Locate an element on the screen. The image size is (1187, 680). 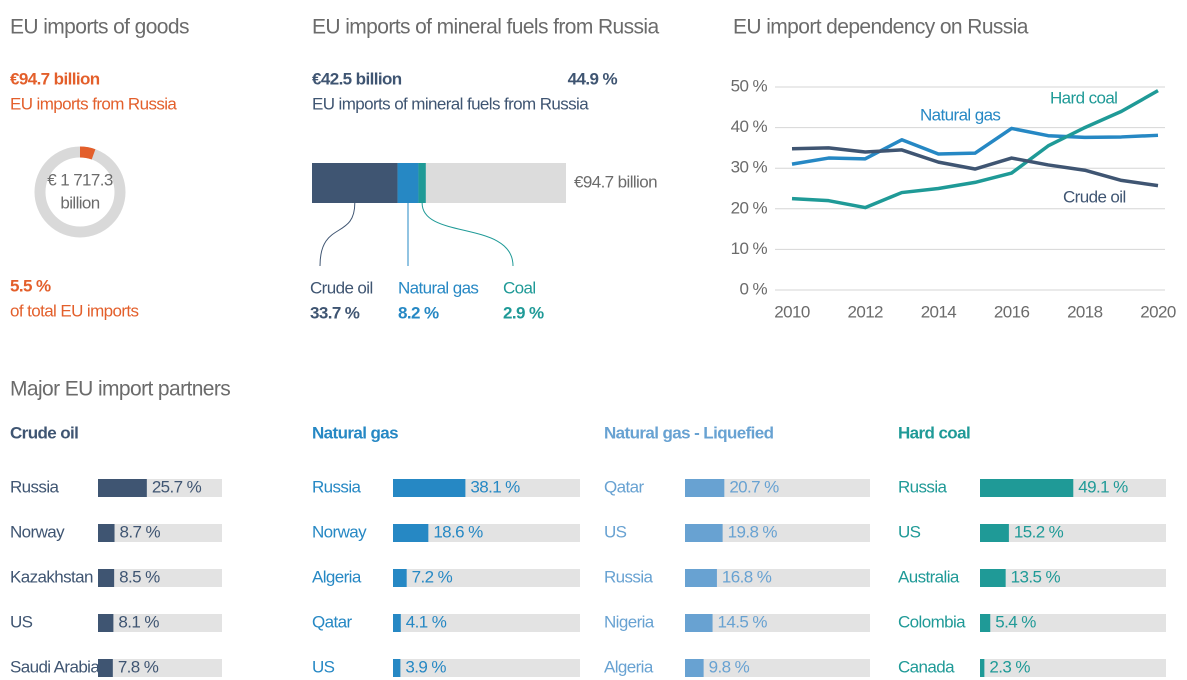
x-tick-label: 2014 is located at coordinates (939, 311).